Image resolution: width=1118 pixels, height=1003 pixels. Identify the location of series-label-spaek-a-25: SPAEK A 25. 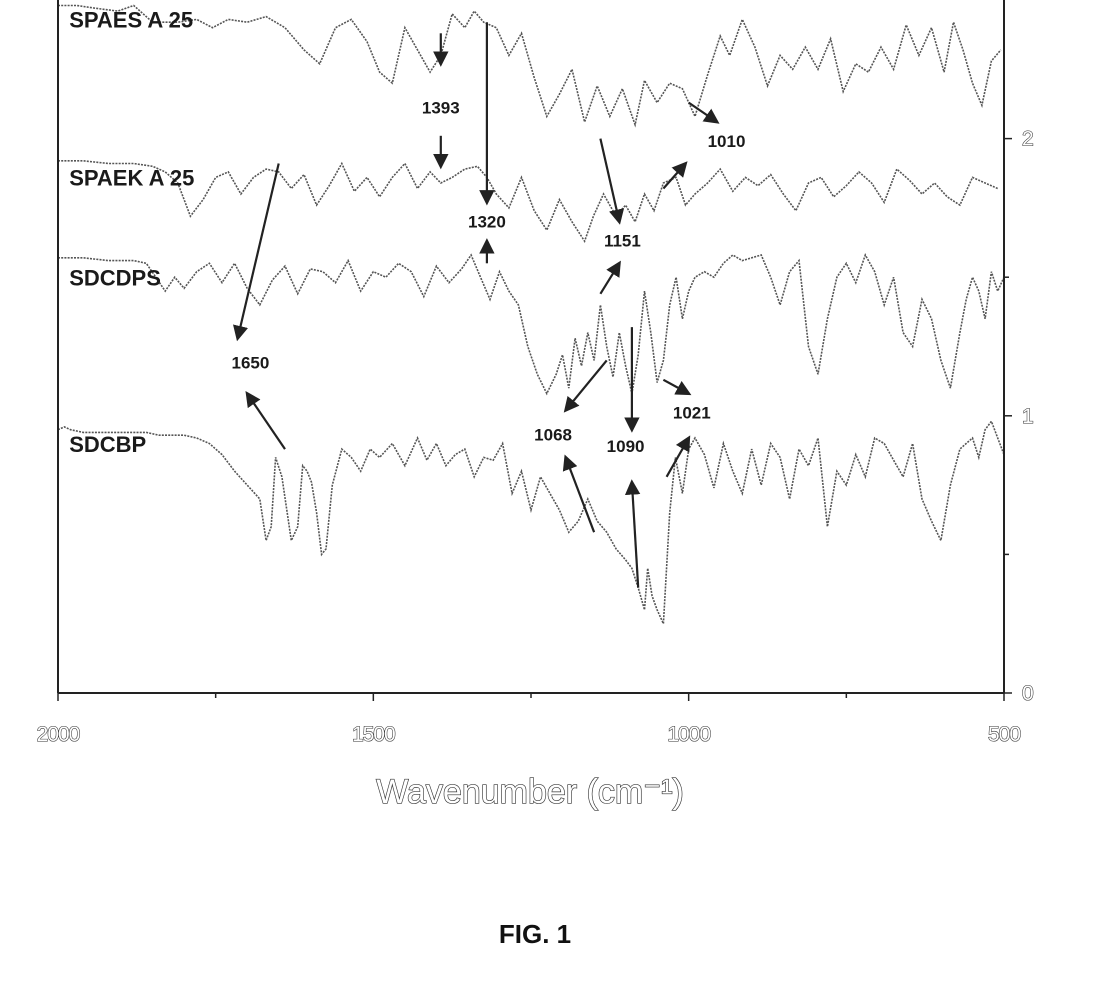
(131, 178).